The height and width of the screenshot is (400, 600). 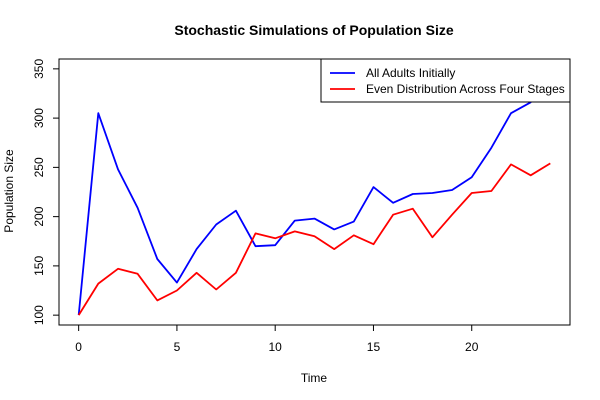 What do you see at coordinates (177, 347) in the screenshot?
I see `x-tick-label-5: 5` at bounding box center [177, 347].